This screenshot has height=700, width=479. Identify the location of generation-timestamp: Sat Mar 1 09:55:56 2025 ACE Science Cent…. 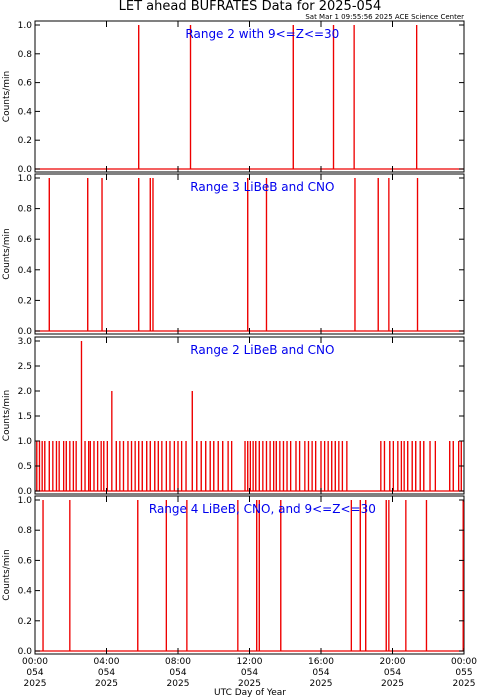
(384, 17).